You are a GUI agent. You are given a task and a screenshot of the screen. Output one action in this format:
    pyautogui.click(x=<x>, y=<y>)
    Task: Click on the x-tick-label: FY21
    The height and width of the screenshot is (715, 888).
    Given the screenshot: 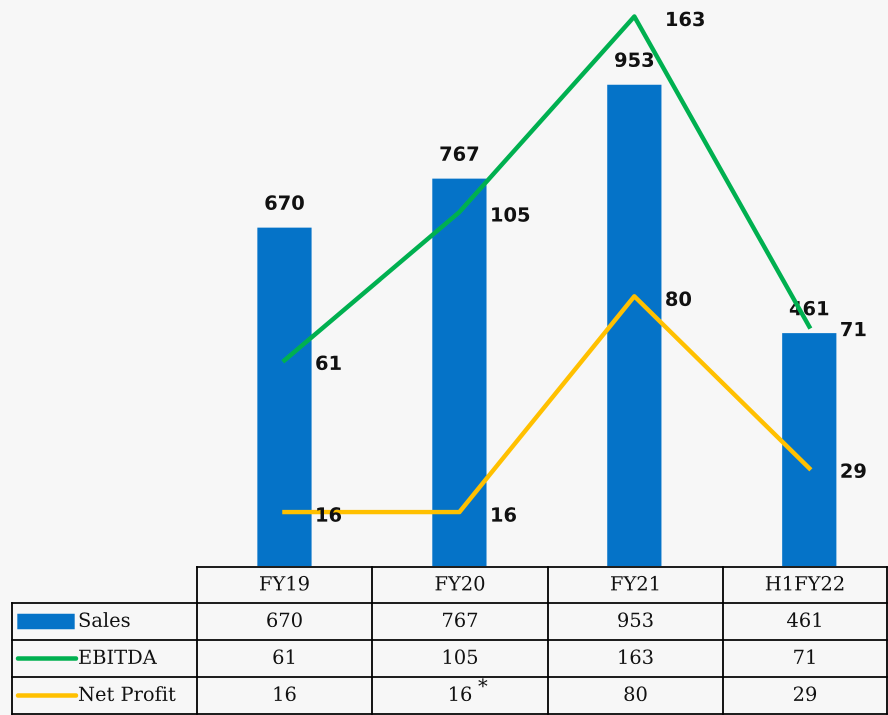 What is the action you would take?
    pyautogui.click(x=634, y=583)
    